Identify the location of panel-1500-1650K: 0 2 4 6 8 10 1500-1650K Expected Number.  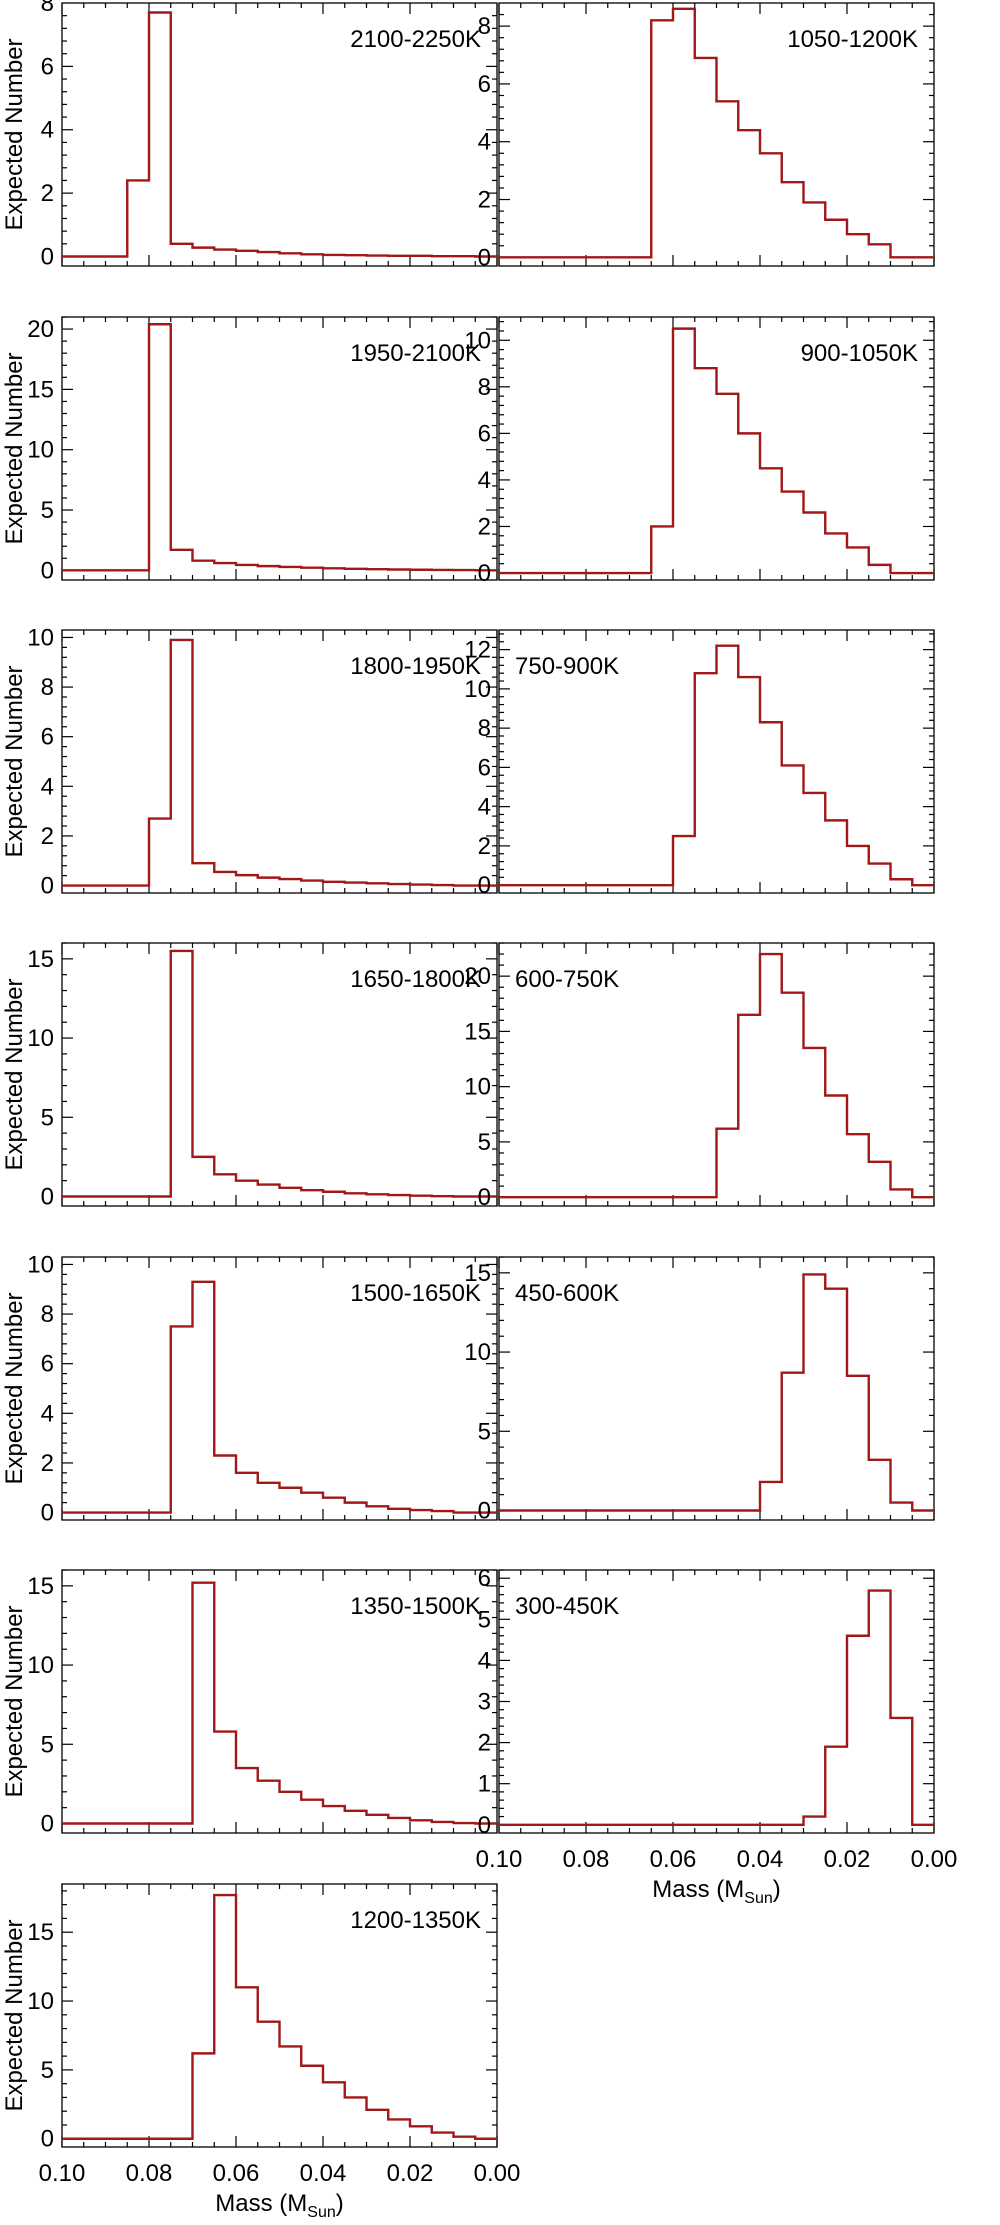
(249, 1389).